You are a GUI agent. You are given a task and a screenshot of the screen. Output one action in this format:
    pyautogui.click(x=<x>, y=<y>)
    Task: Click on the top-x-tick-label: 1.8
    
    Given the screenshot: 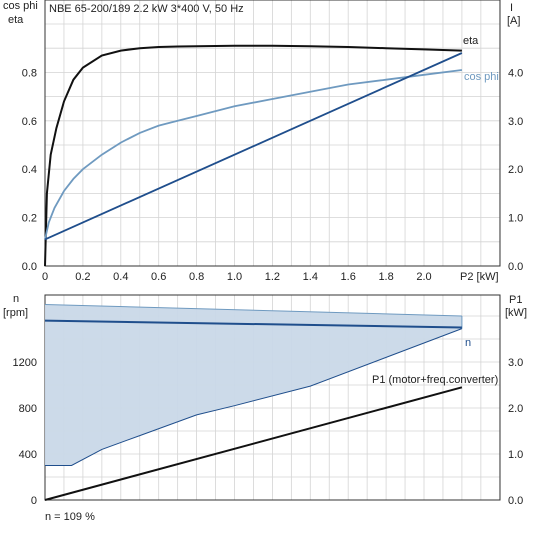 What is the action you would take?
    pyautogui.click(x=385, y=277)
    